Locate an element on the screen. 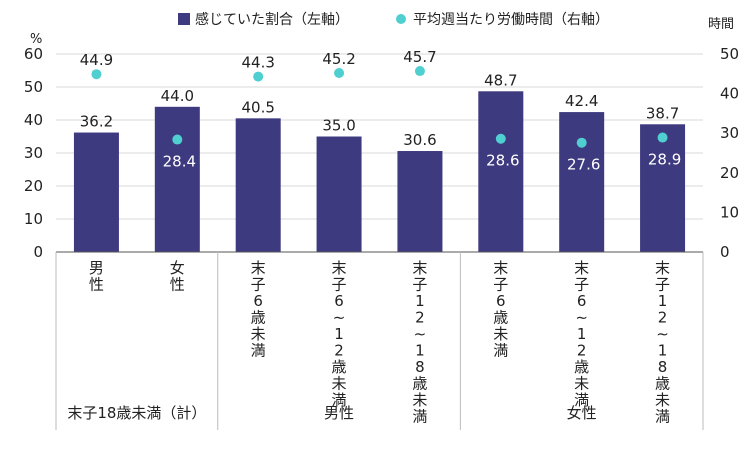 This screenshot has width=750, height=453. left-tick-label: 60 is located at coordinates (33, 54).